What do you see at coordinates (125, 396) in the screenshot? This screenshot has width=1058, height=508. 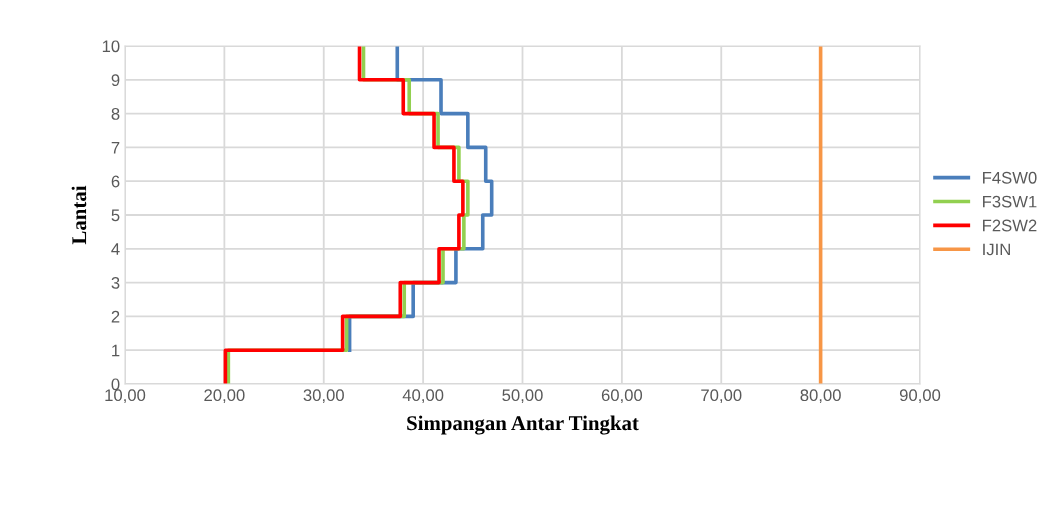 I see `x-tick-label: 10,00` at bounding box center [125, 396].